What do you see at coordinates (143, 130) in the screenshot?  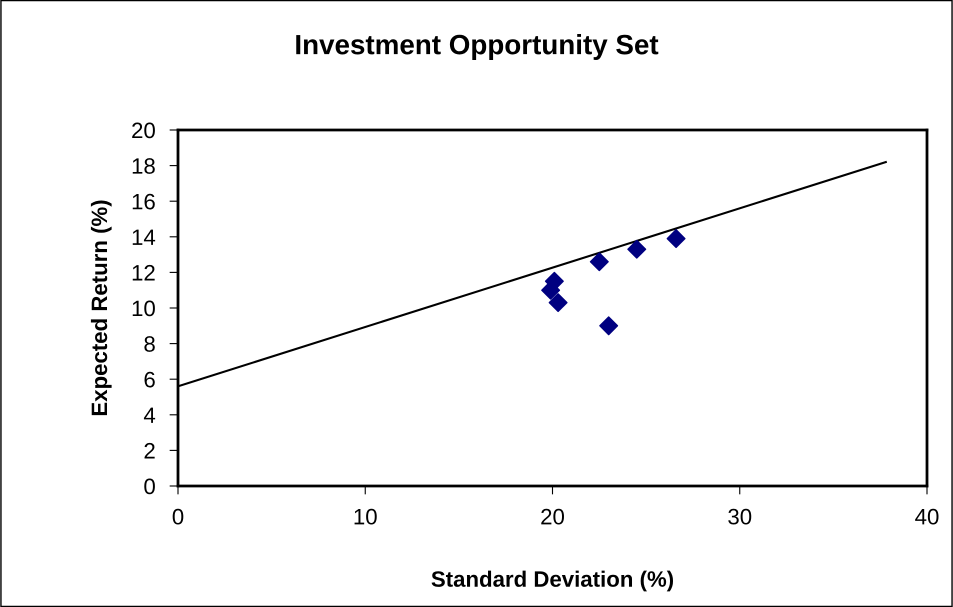 I see `y-tick-label: 20` at bounding box center [143, 130].